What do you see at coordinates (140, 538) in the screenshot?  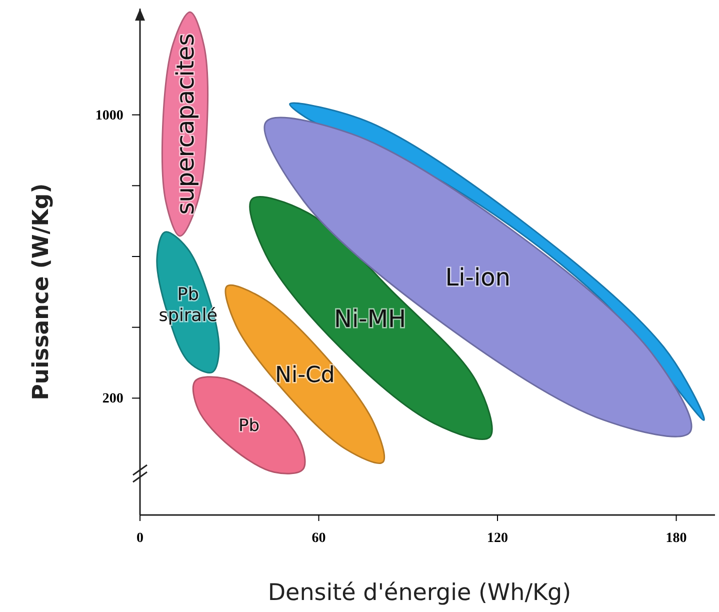 I see `x-tick-label: 0` at bounding box center [140, 538].